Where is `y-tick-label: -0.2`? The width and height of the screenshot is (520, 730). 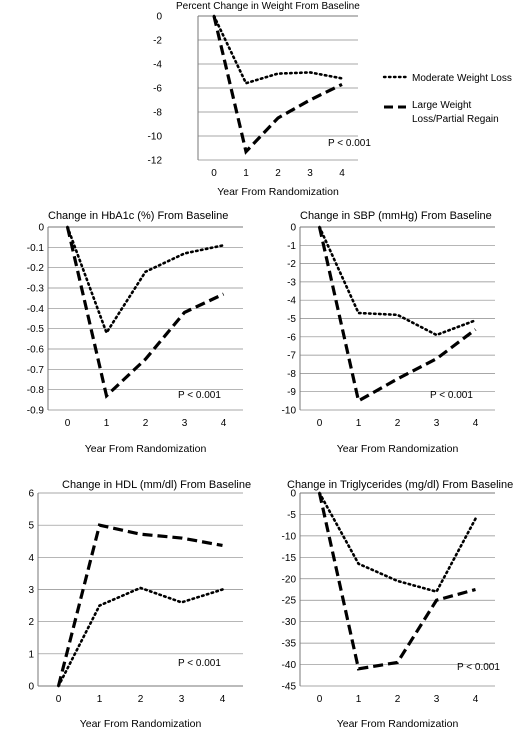 y-tick-label: -0.2 is located at coordinates (36, 268).